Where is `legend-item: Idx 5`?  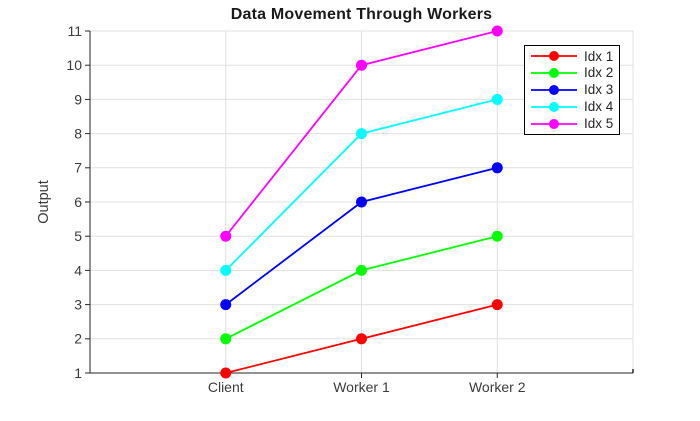 legend-item: Idx 5 is located at coordinates (572, 123).